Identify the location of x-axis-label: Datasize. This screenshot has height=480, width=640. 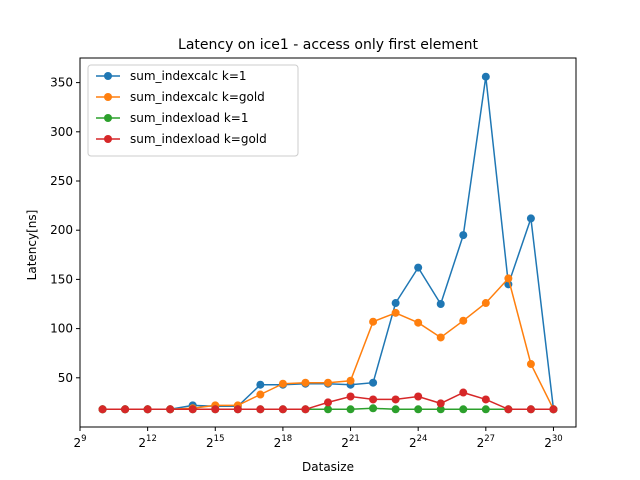
(328, 467).